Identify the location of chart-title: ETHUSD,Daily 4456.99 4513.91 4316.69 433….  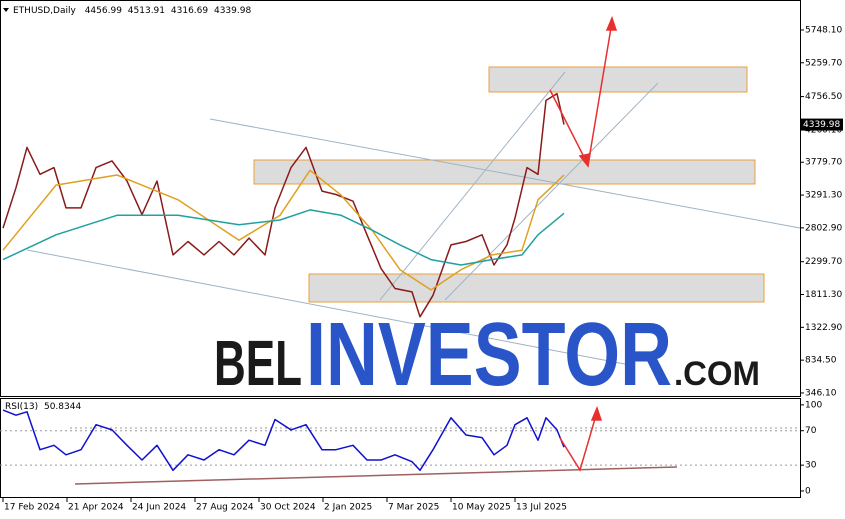
(132, 11).